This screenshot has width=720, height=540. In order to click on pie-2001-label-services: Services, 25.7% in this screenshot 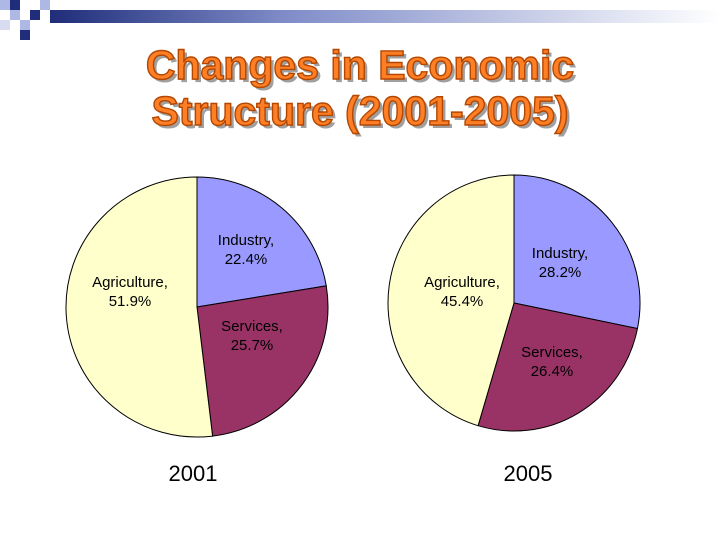, I will do `click(252, 336)`.